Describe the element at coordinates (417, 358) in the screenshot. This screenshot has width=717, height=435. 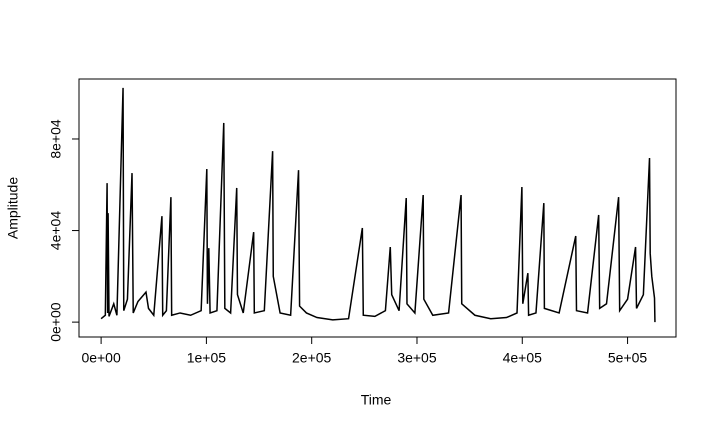
I see `x-tick-label: 3e+05` at that location.